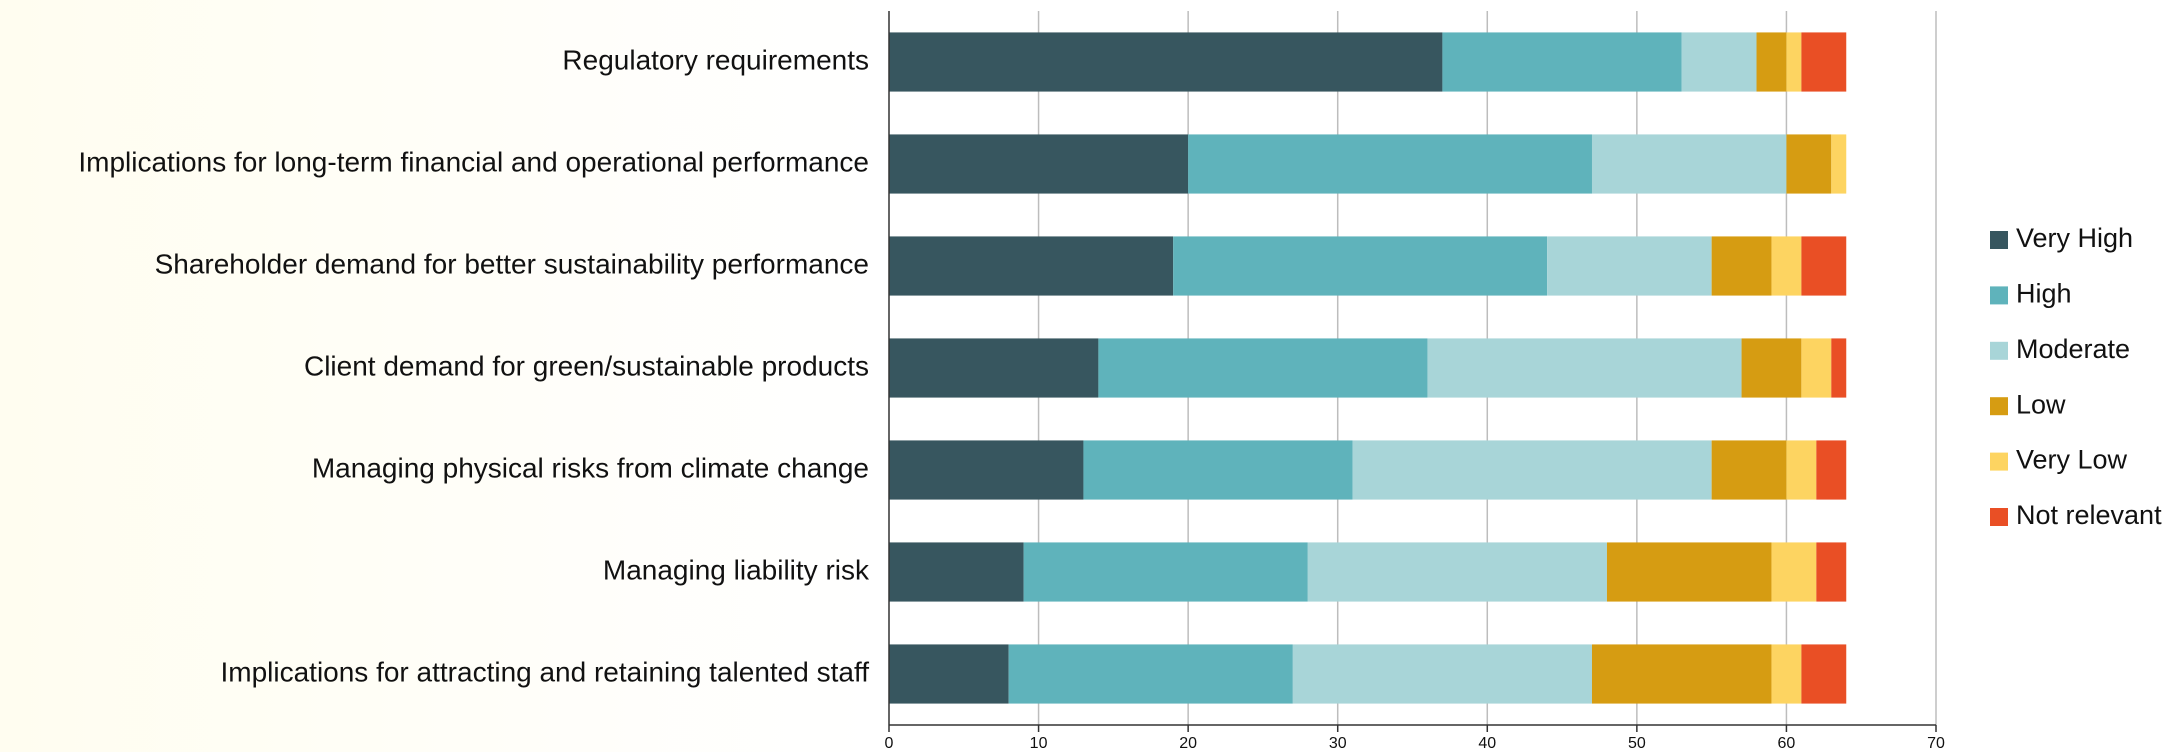 This screenshot has width=2184, height=752. What do you see at coordinates (715, 59) in the screenshot?
I see `category-label: Regulatory requirements` at bounding box center [715, 59].